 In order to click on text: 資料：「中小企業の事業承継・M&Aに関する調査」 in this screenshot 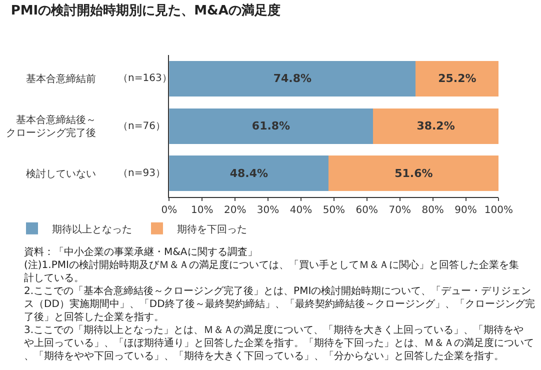, I will do `click(141, 252)`.